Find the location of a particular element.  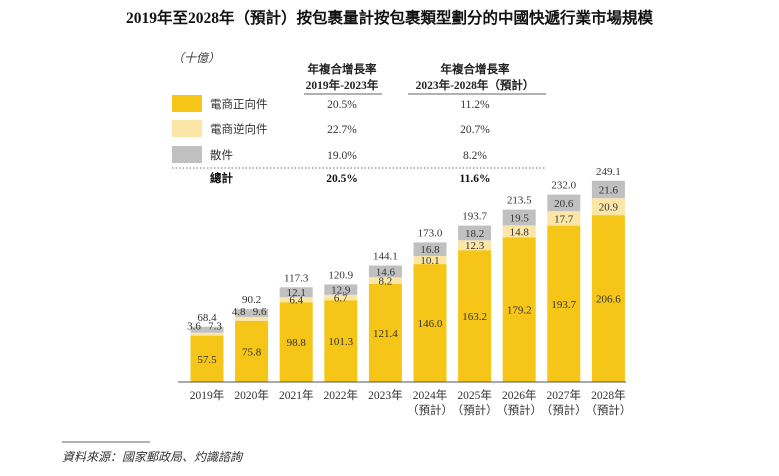

legend-label-loose: 散件 is located at coordinates (221, 155).